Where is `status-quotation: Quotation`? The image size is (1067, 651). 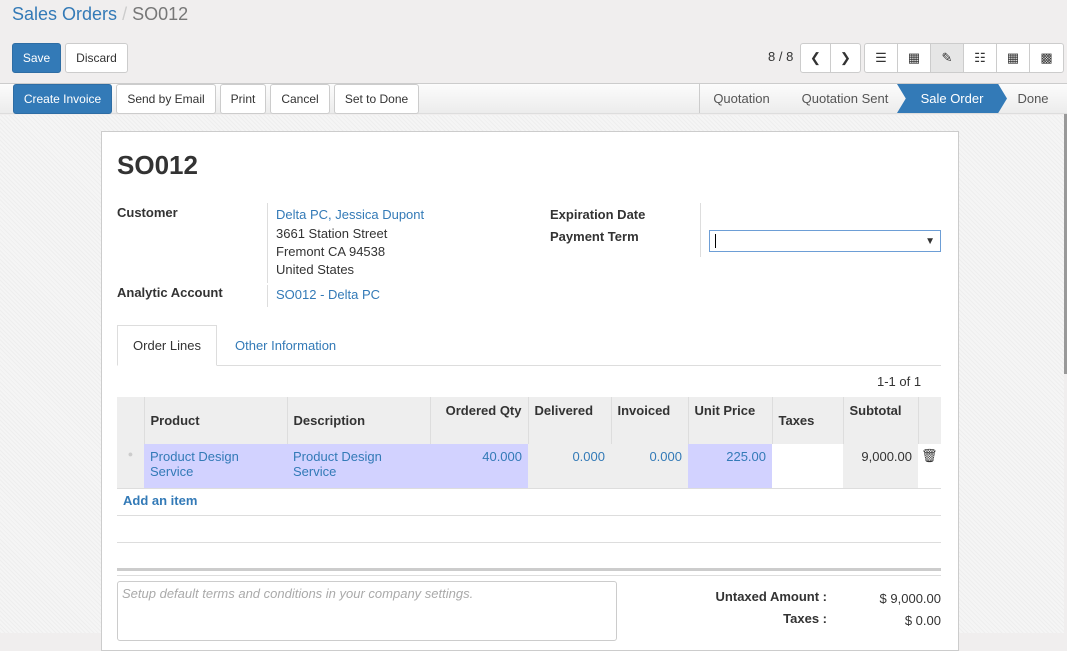 status-quotation: Quotation is located at coordinates (741, 98).